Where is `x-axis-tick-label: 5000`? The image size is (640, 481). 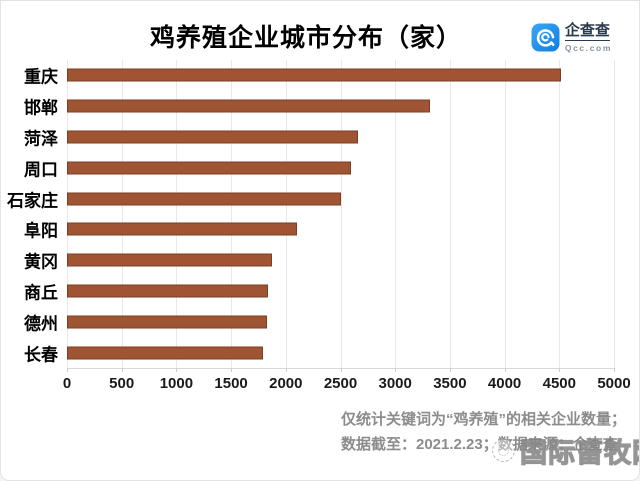
x-axis-tick-label: 5000 is located at coordinates (614, 383).